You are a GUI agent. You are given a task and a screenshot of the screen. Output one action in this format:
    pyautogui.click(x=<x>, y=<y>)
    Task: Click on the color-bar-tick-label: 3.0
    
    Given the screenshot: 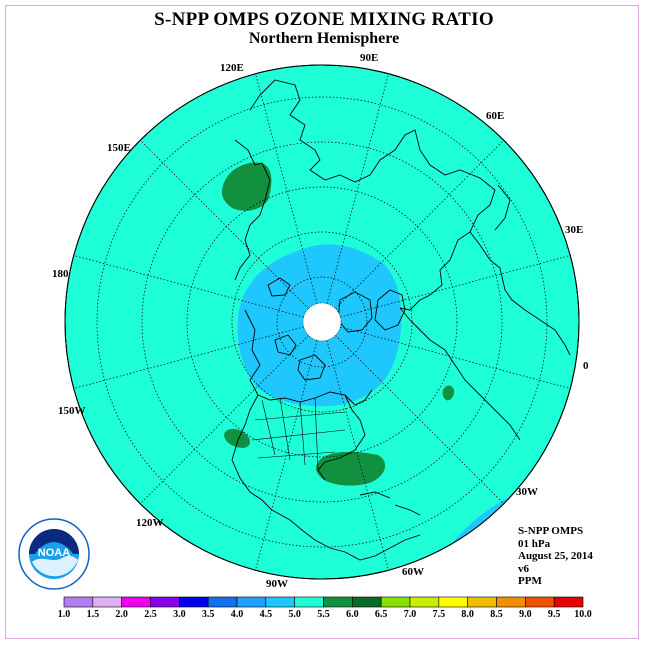 What is the action you would take?
    pyautogui.click(x=179, y=614)
    